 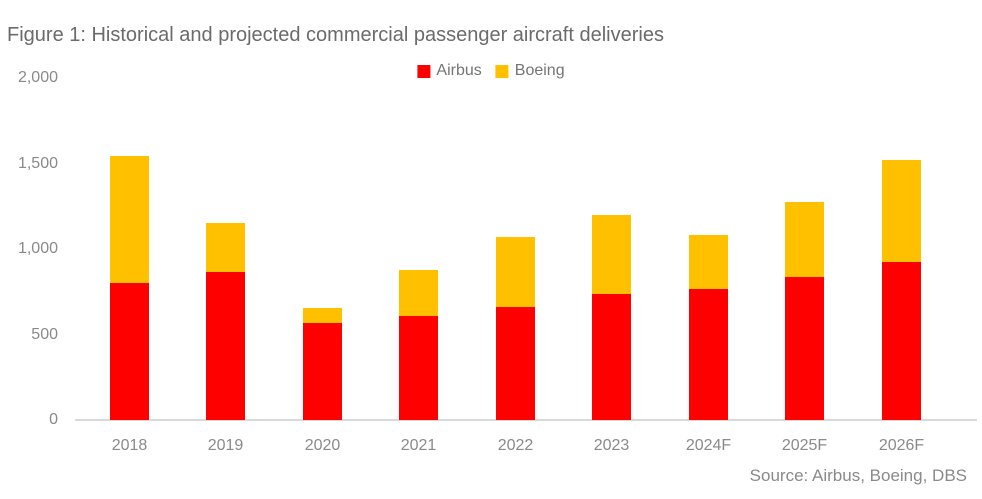 What do you see at coordinates (53, 419) in the screenshot?
I see `y-axis-tick-0: 0` at bounding box center [53, 419].